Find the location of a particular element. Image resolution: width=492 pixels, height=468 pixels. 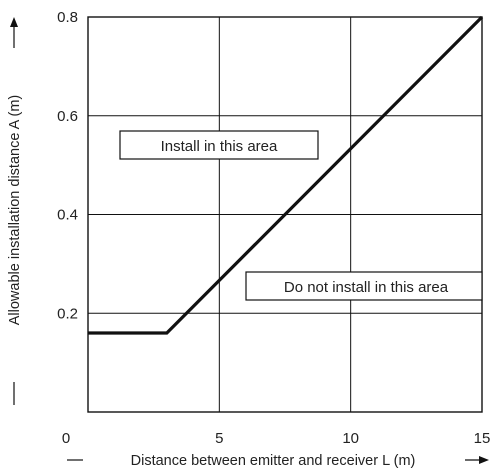

x-tick-label: 10 is located at coordinates (350, 438).